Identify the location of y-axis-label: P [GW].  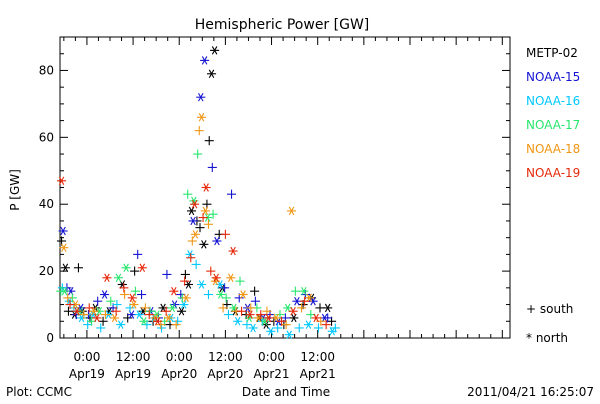
(15, 190).